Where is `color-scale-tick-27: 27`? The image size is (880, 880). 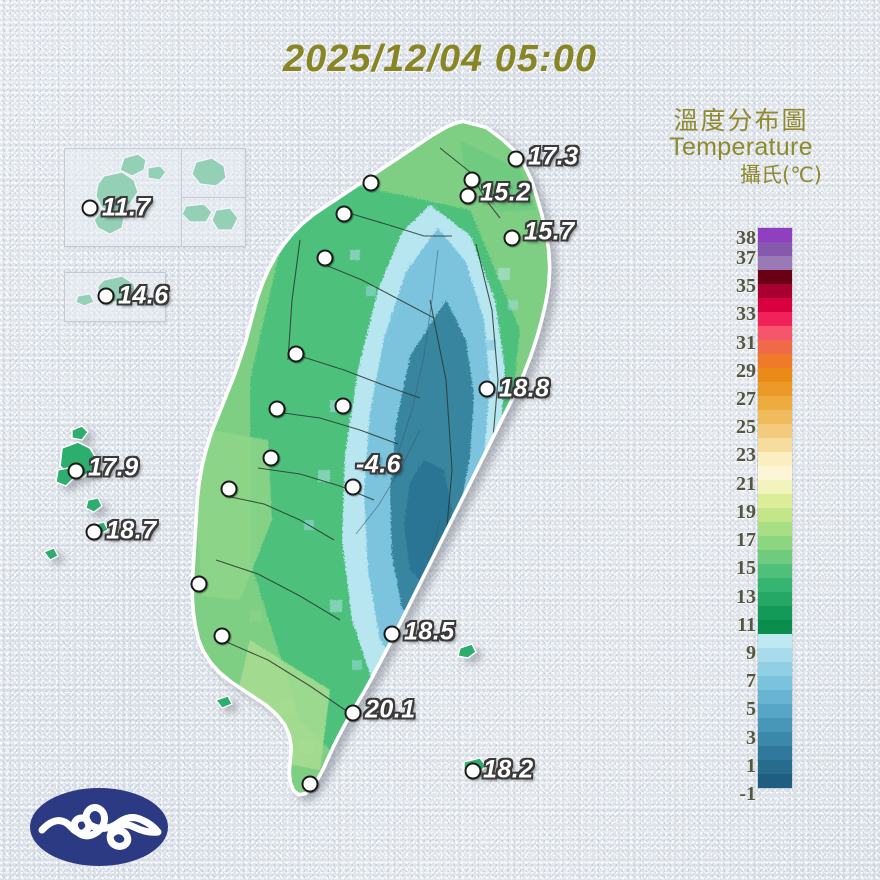
color-scale-tick-27: 27 is located at coordinates (746, 399).